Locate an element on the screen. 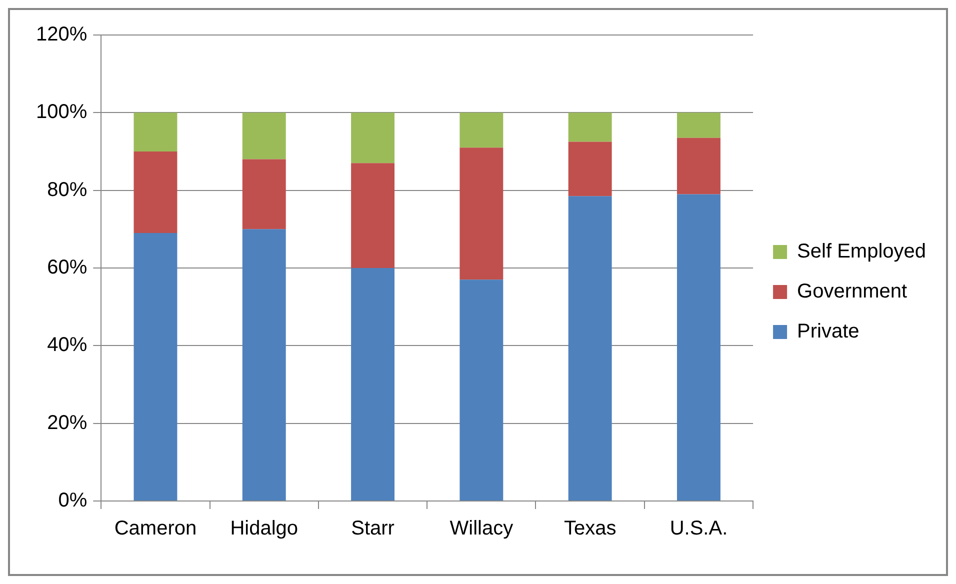 Image resolution: width=956 pixels, height=584 pixels. y-tick-label: 80% is located at coordinates (67, 189).